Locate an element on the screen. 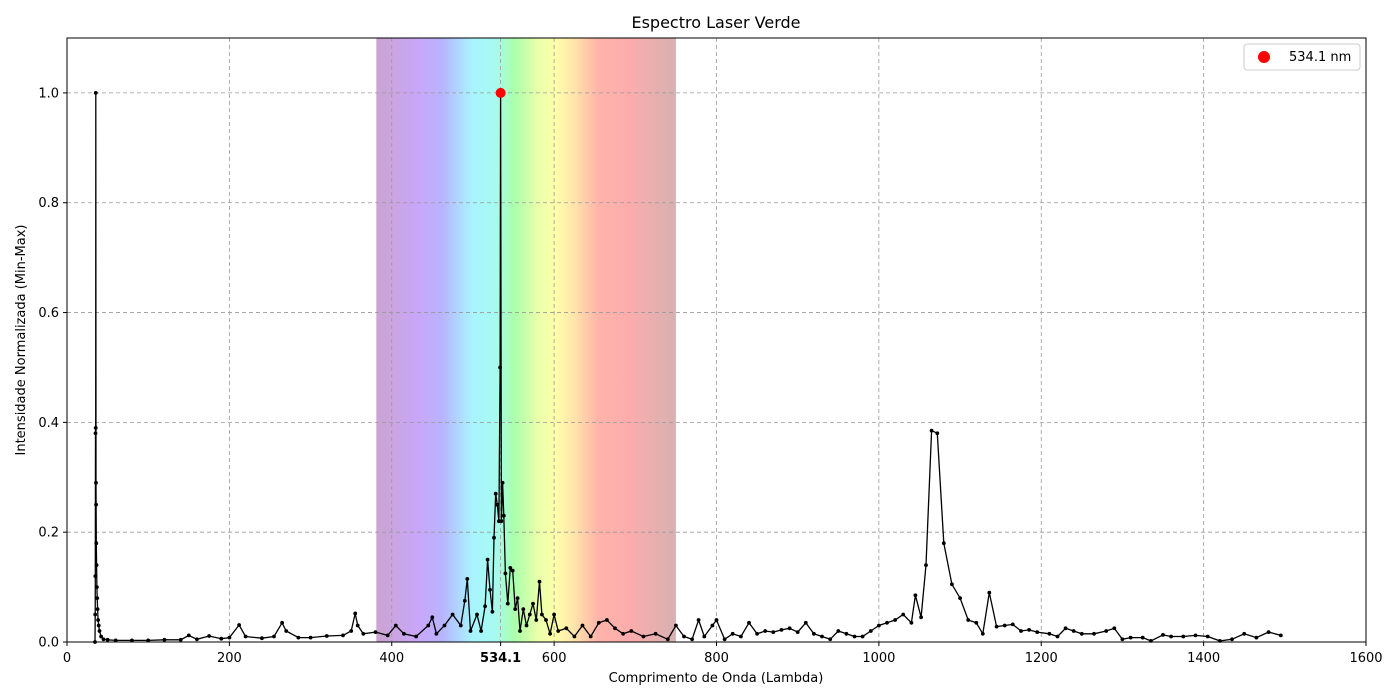 Image resolution: width=1400 pixels, height=700 pixels. x-tick-label-3: 600 is located at coordinates (554, 658).